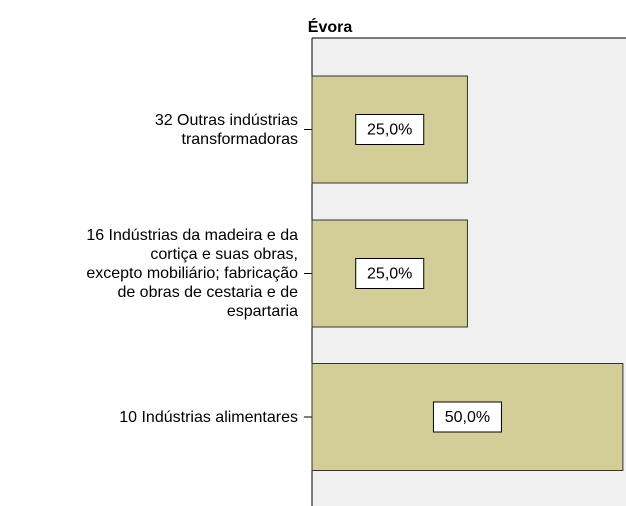 This screenshot has width=626, height=506. Describe the element at coordinates (226, 129) in the screenshot. I see `y-tick-label: 32 Outras indústrias transformadoras` at that location.